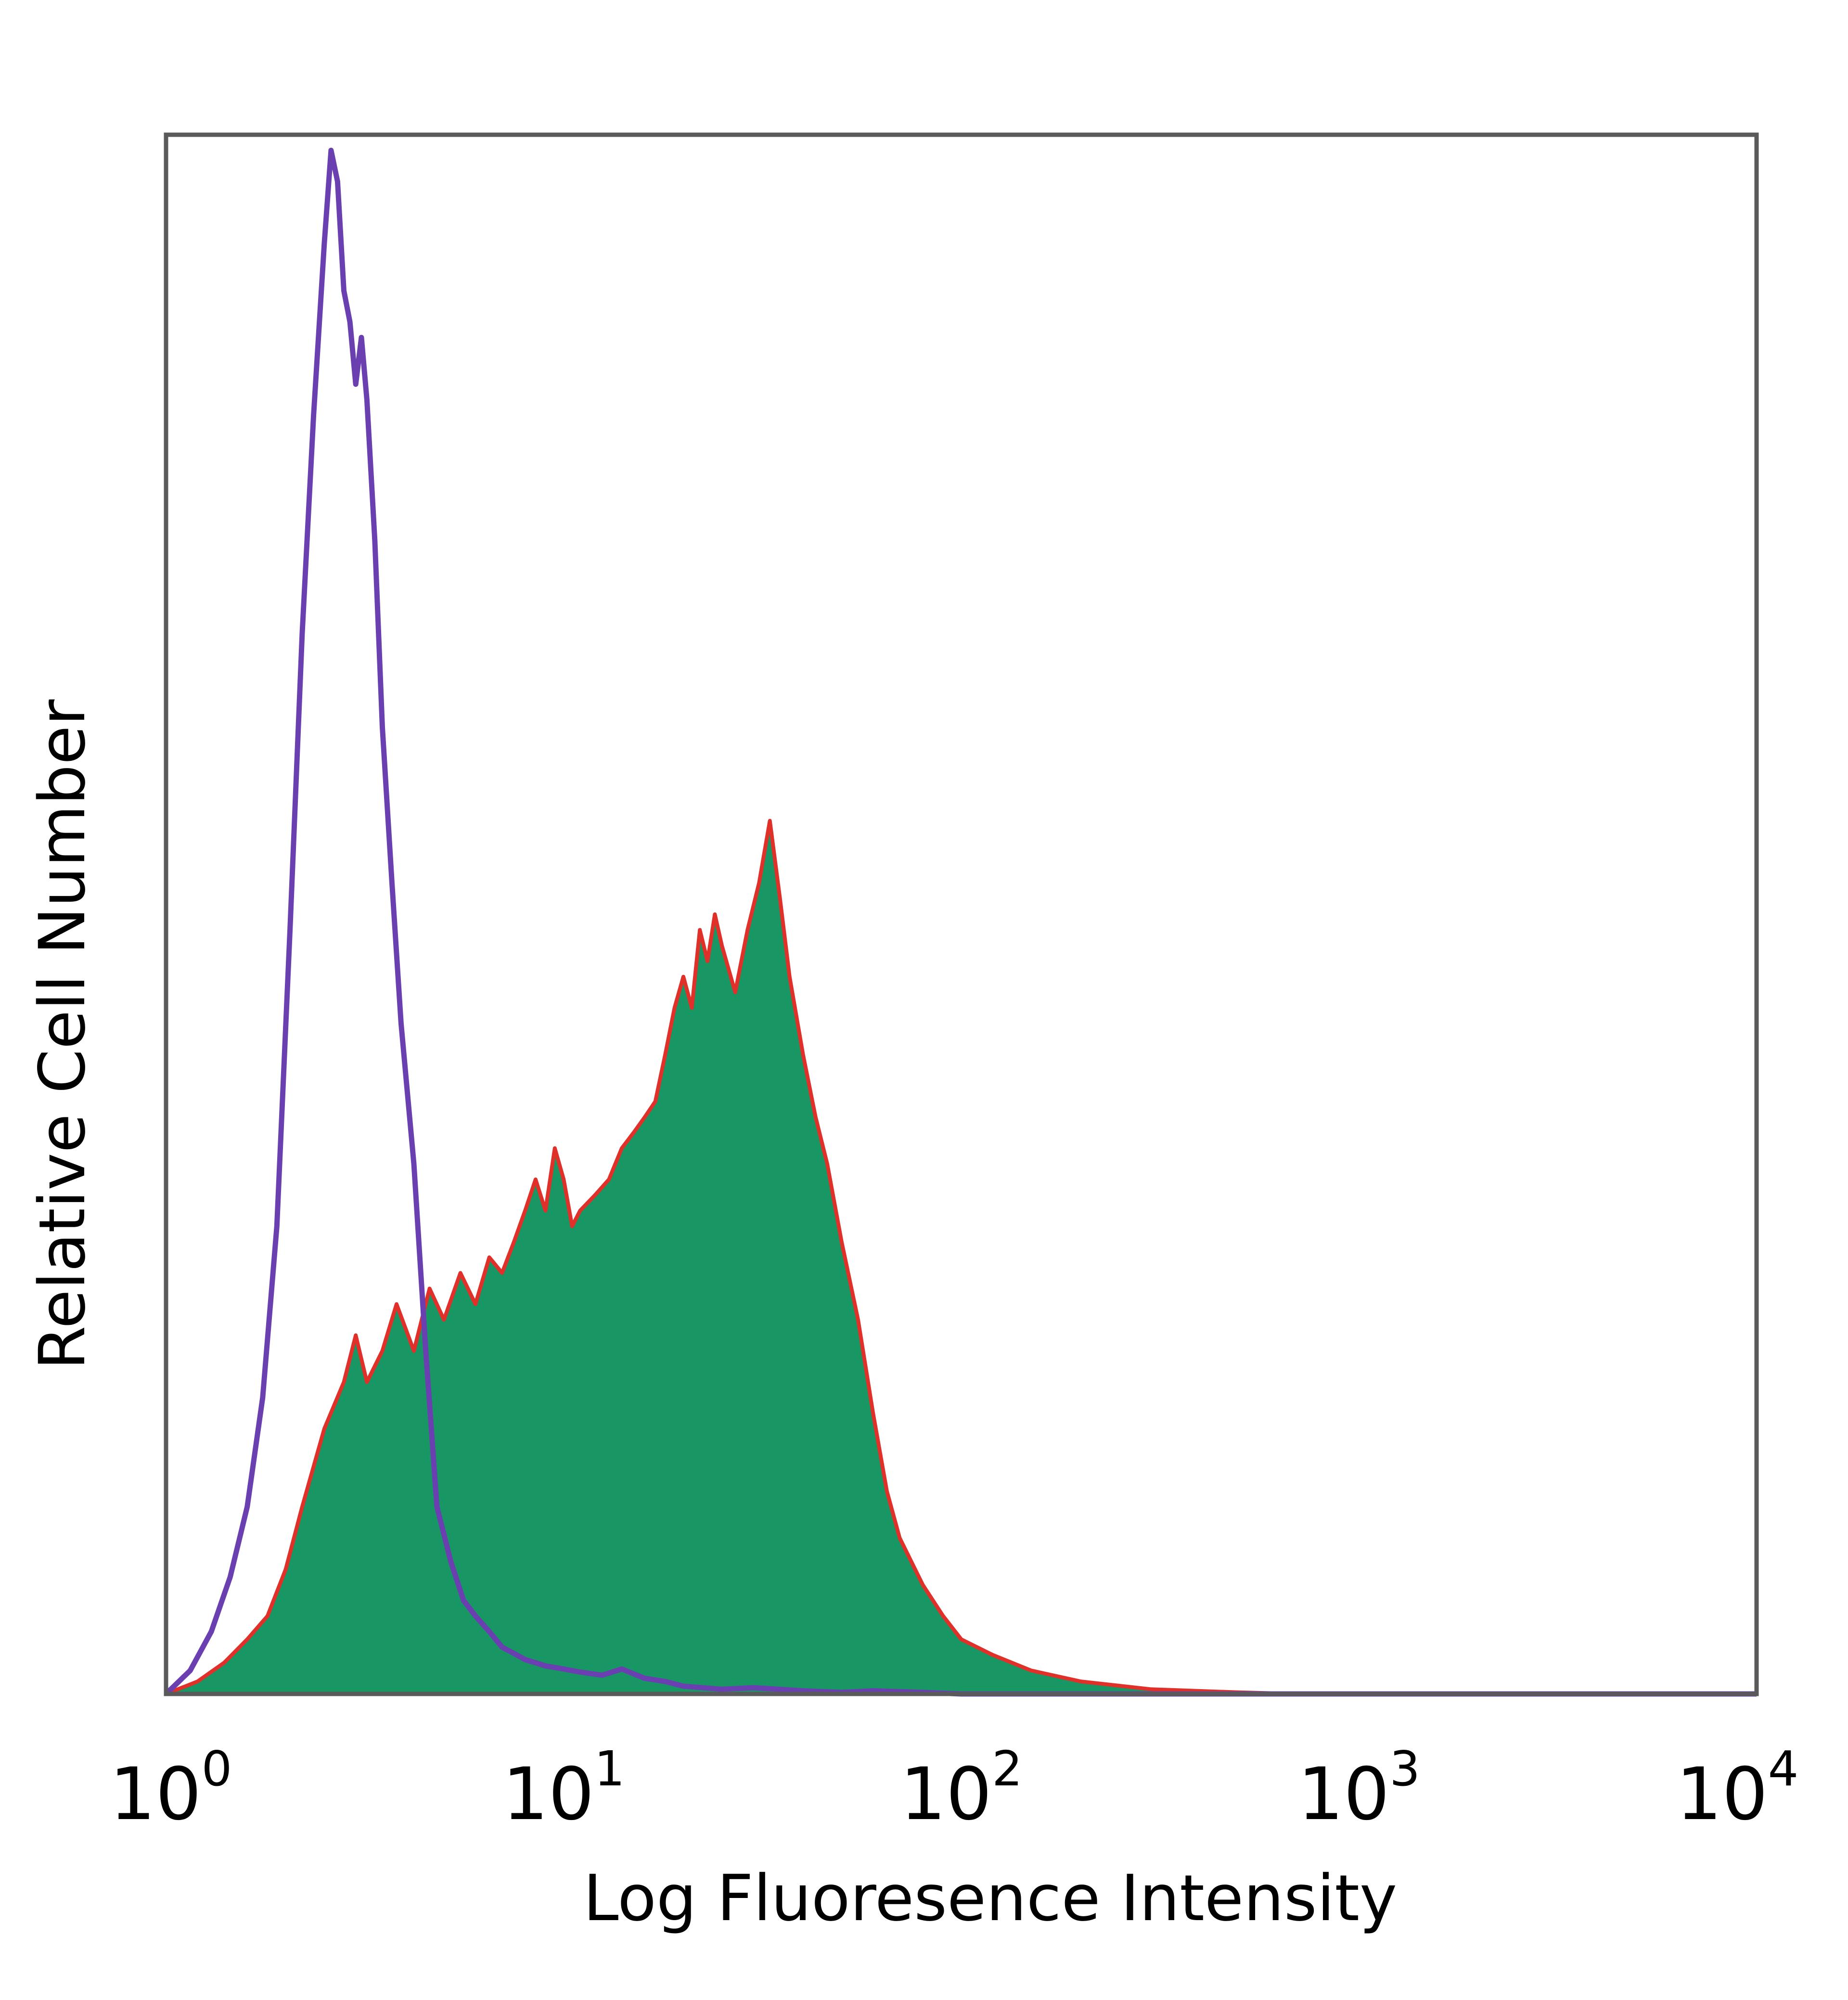 Image resolution: width=1848 pixels, height=2000 pixels. What do you see at coordinates (1007, 1769) in the screenshot?
I see `x-tick-exponent: 2` at bounding box center [1007, 1769].